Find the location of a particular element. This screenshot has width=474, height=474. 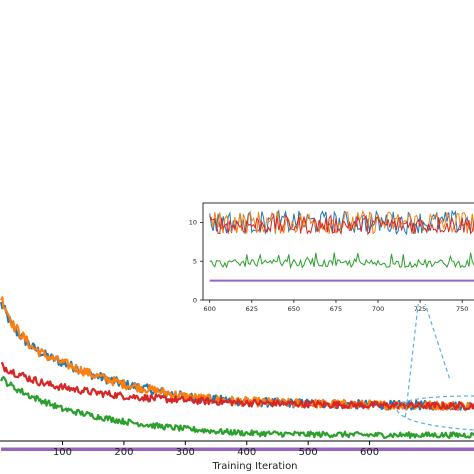

inset-frame is located at coordinates (338, 251).